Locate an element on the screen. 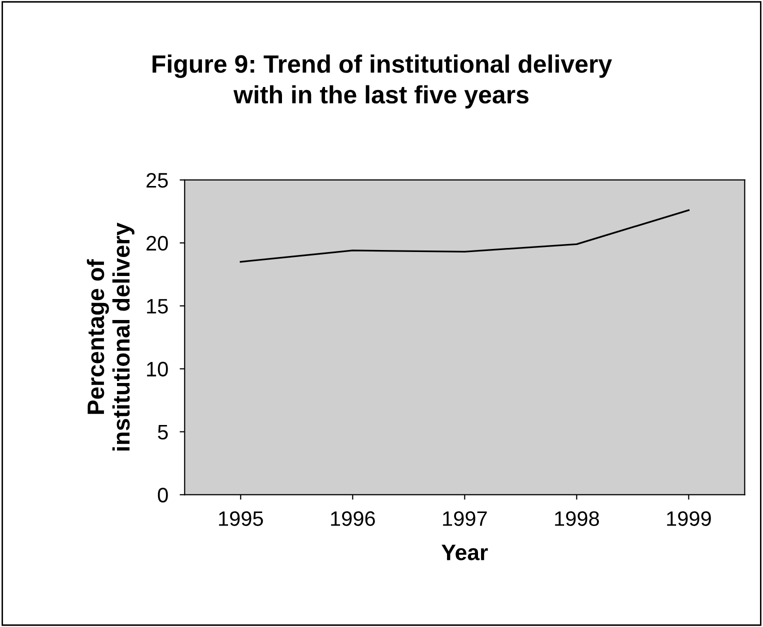 This screenshot has height=627, width=763. x-axis-title: Year is located at coordinates (465, 552).